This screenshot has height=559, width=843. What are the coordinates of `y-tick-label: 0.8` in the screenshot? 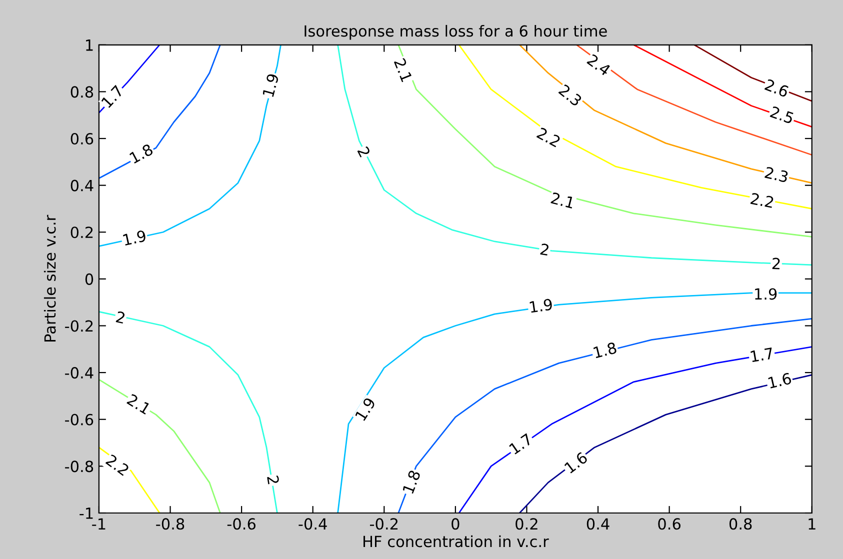 It's located at (82, 92).